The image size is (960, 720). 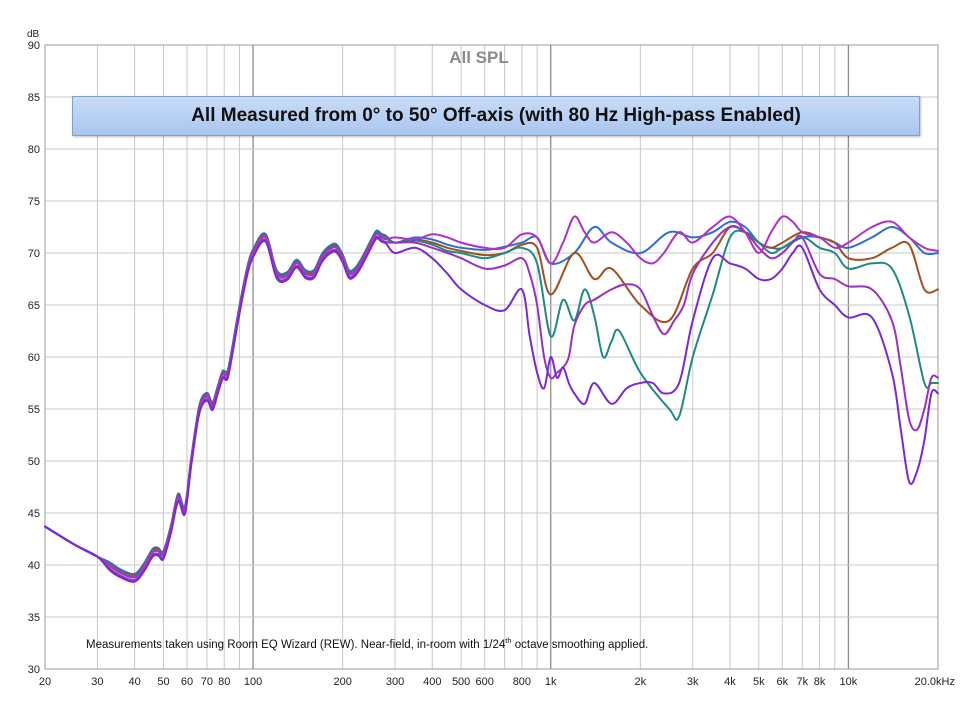 I want to click on x-tick-label: 5k, so click(x=759, y=682).